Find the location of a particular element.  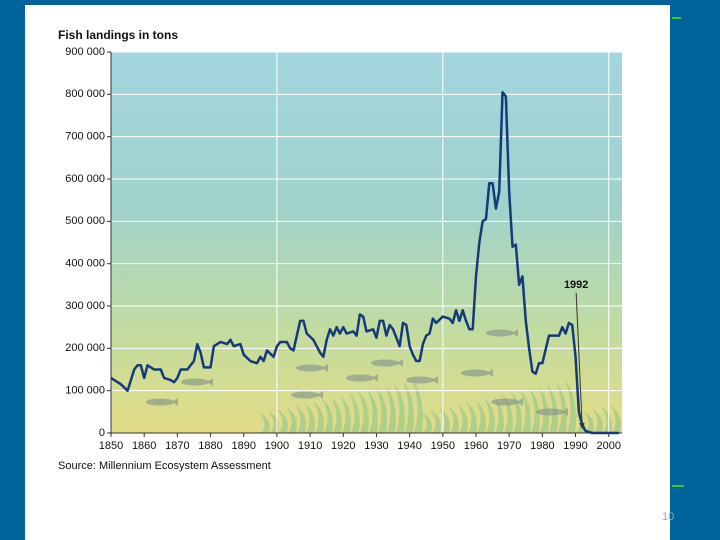

y-tick-label: 700 000 is located at coordinates (85, 137).